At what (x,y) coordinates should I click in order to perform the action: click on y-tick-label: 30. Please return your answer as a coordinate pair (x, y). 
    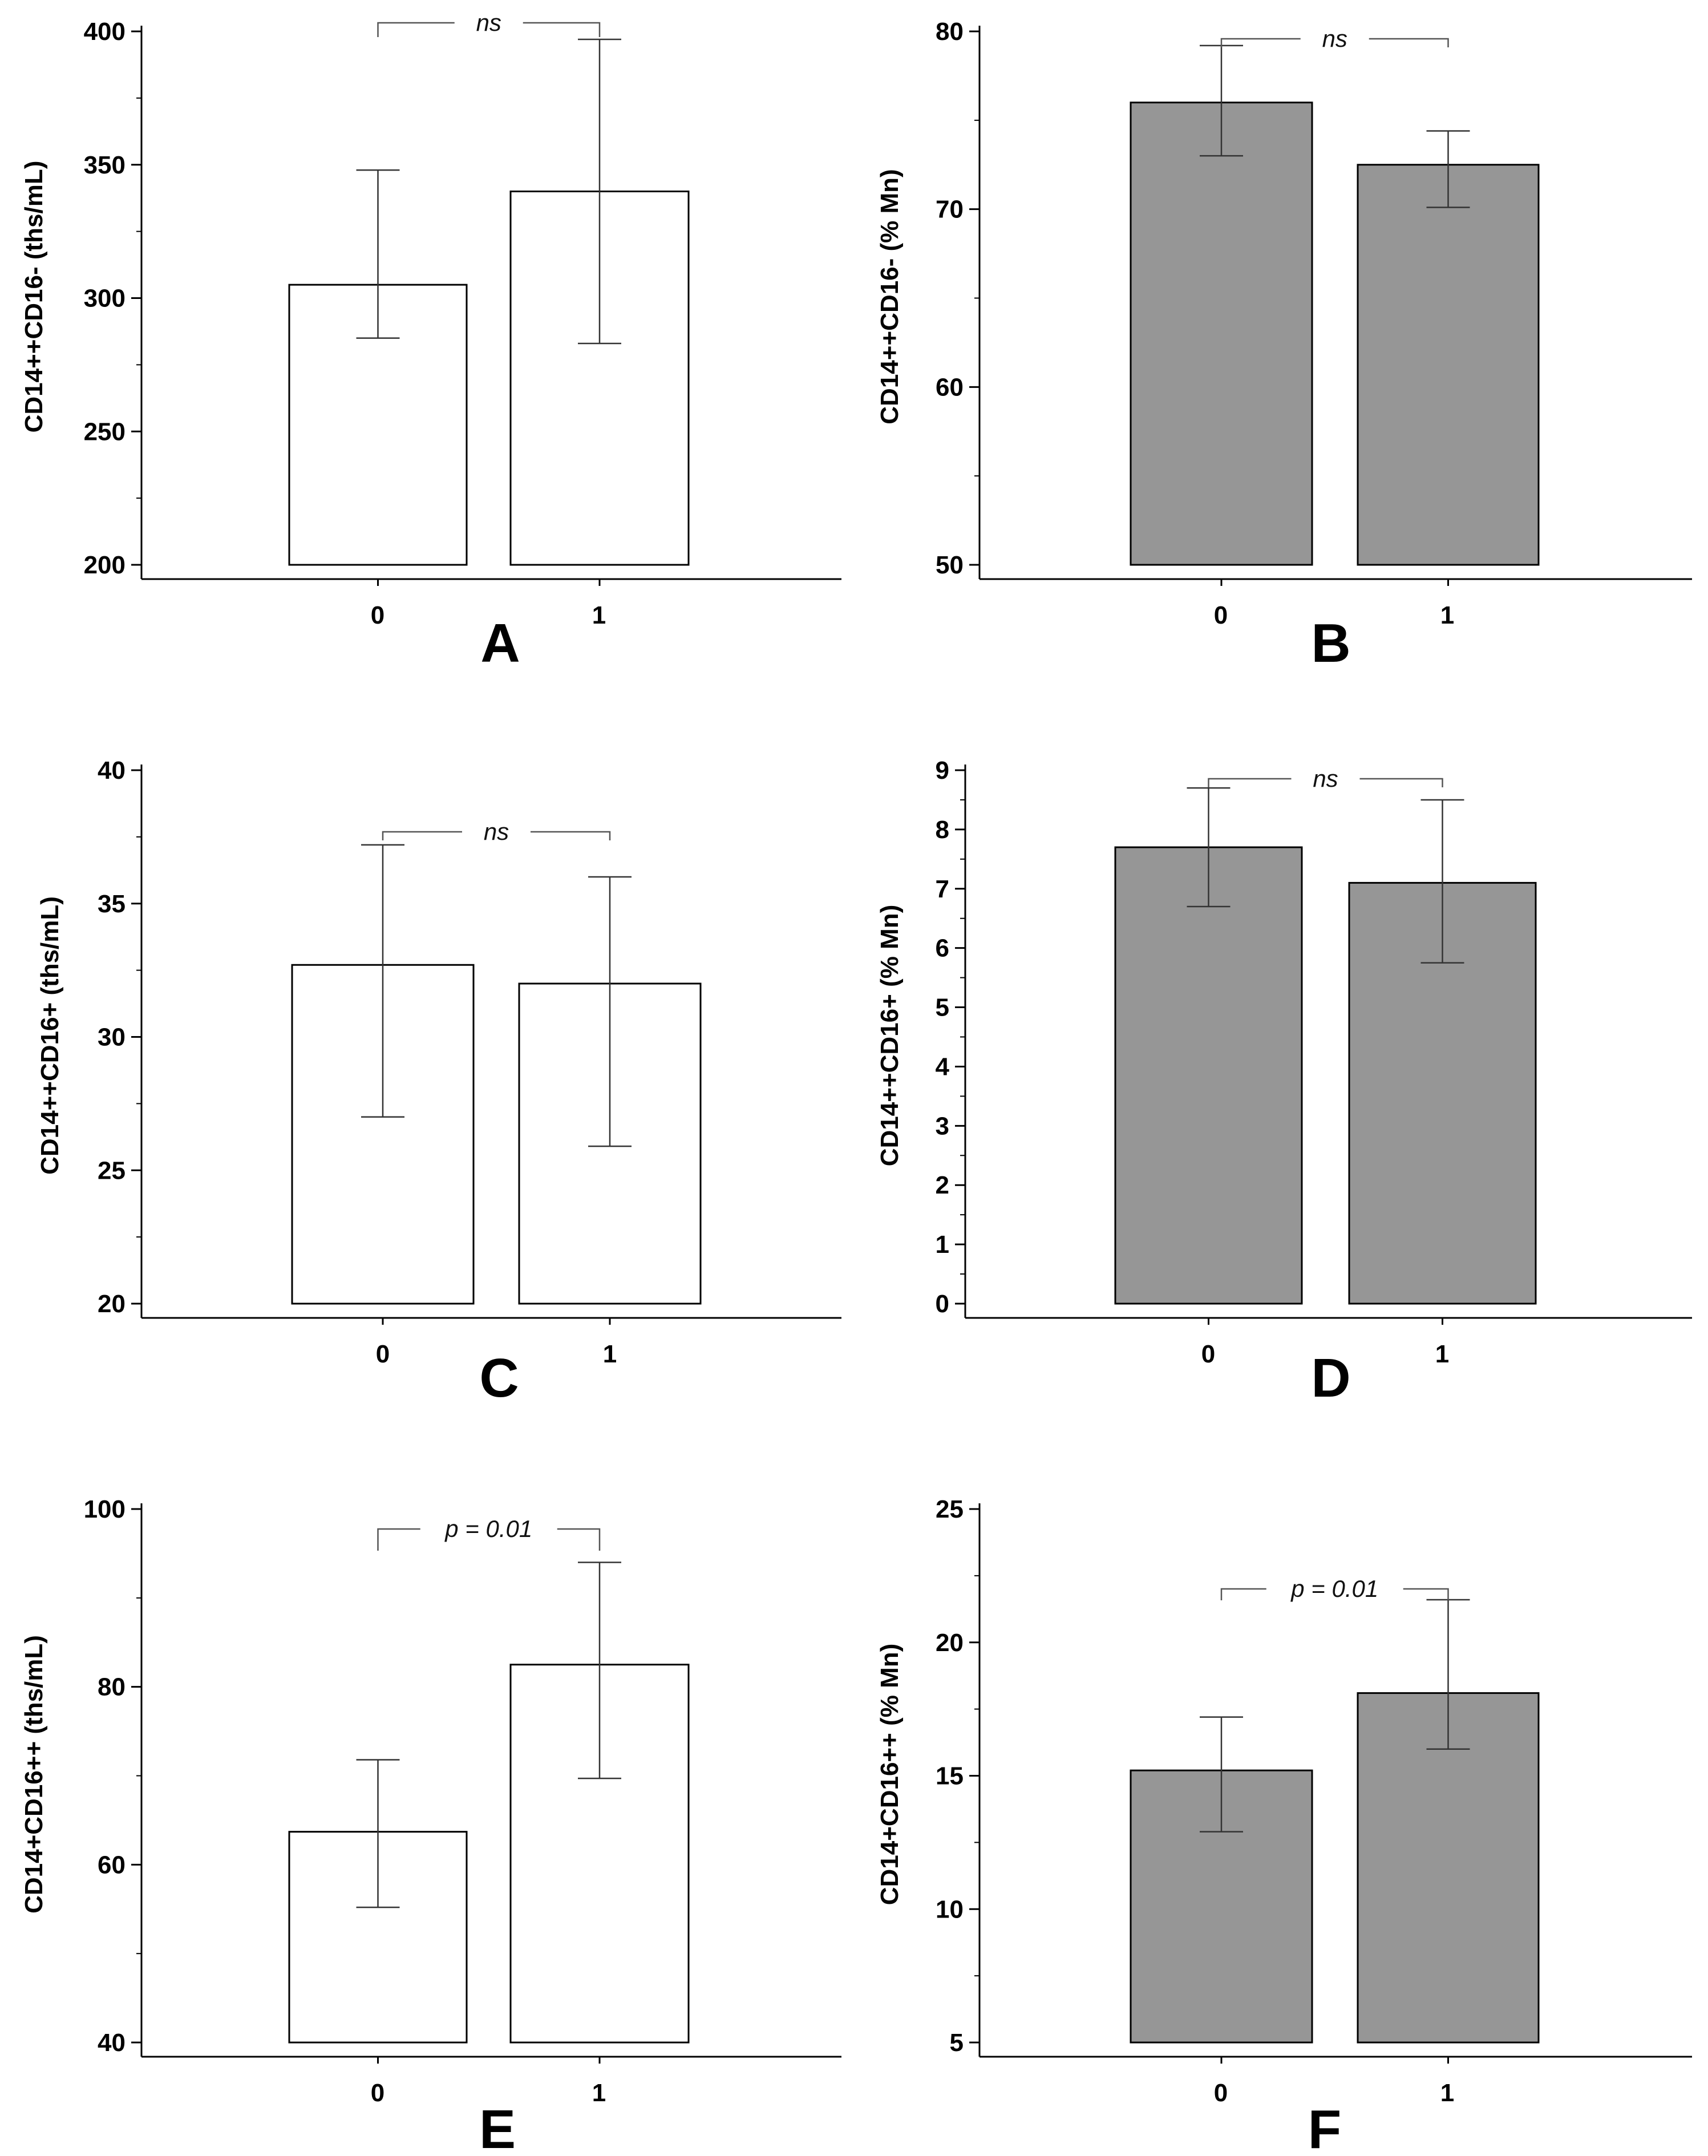
    Looking at the image, I should click on (112, 1037).